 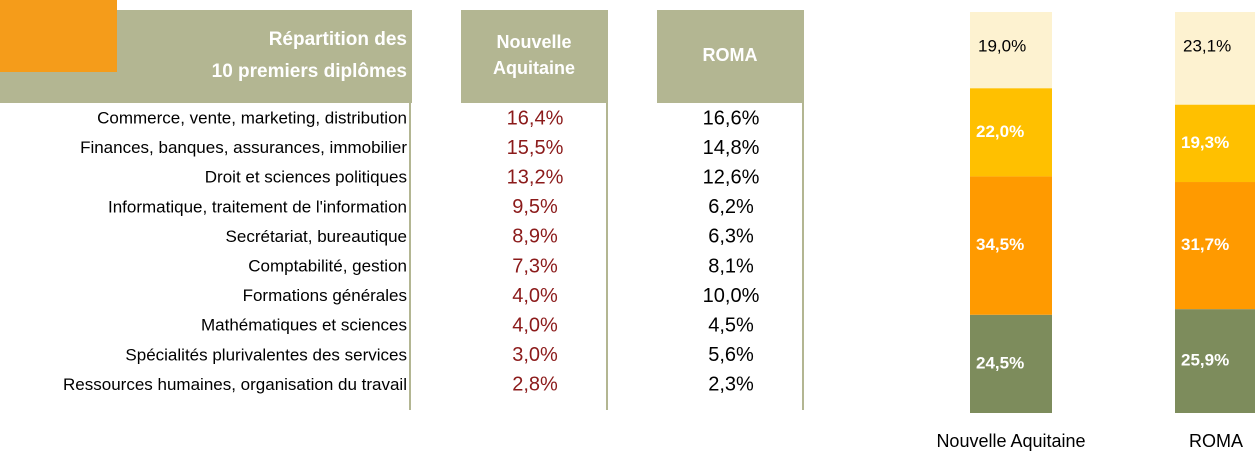 I want to click on data-label: 19,0%, so click(x=1002, y=45).